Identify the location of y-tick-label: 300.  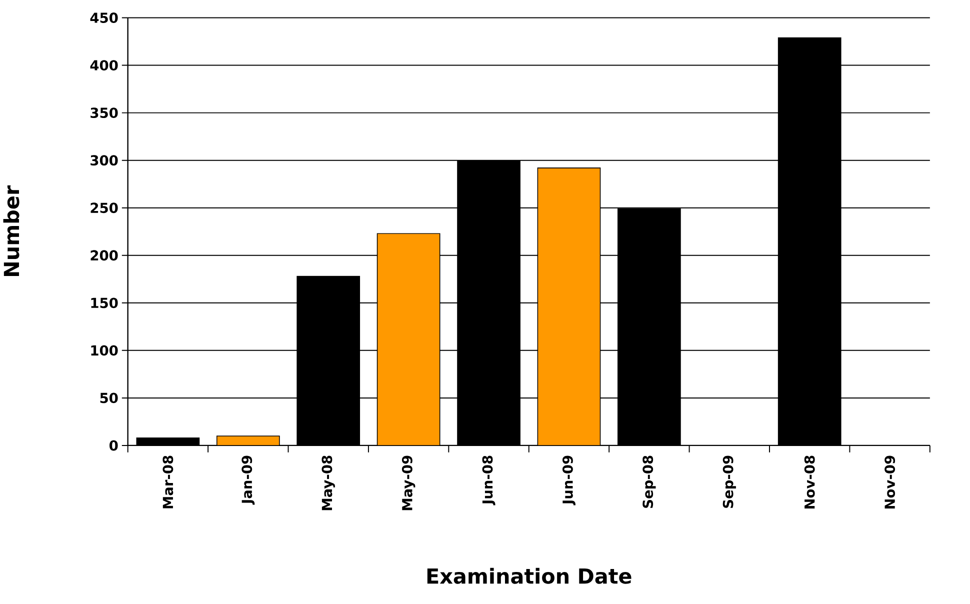
(104, 160).